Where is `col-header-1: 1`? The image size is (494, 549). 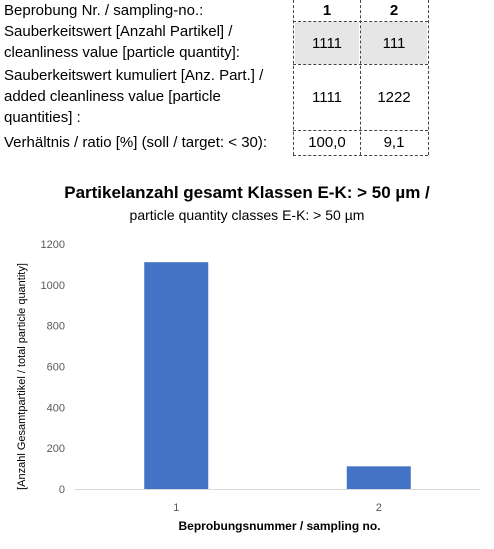 col-header-1: 1 is located at coordinates (327, 10).